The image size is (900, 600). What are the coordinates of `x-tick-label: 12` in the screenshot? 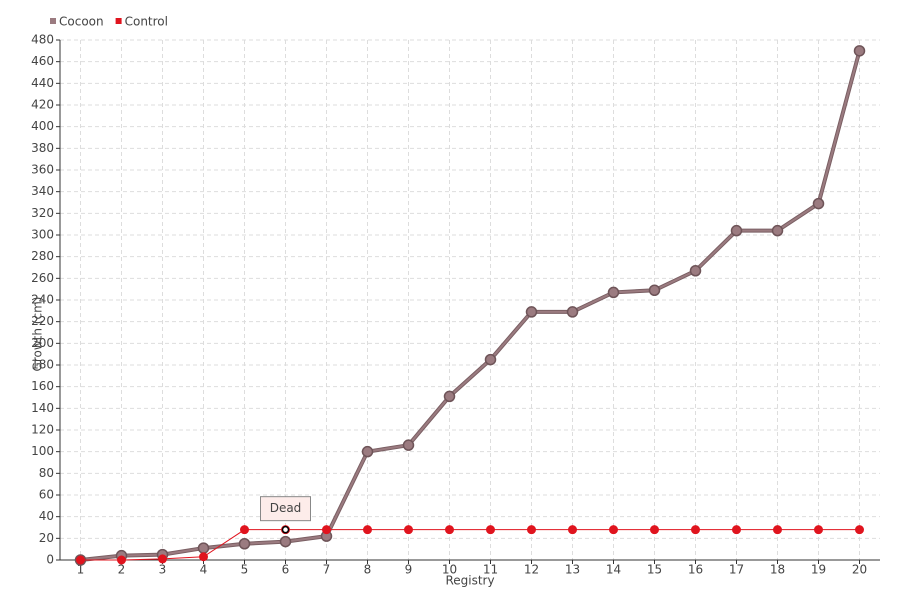 It's located at (531, 570).